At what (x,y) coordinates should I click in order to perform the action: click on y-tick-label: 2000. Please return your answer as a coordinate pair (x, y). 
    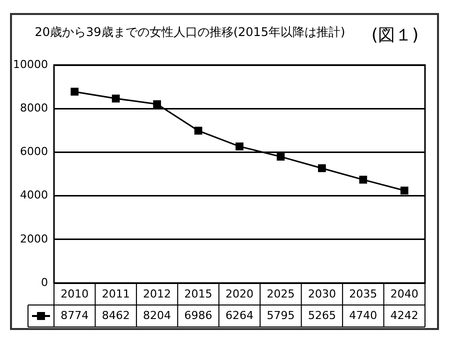
    Looking at the image, I should click on (34, 239).